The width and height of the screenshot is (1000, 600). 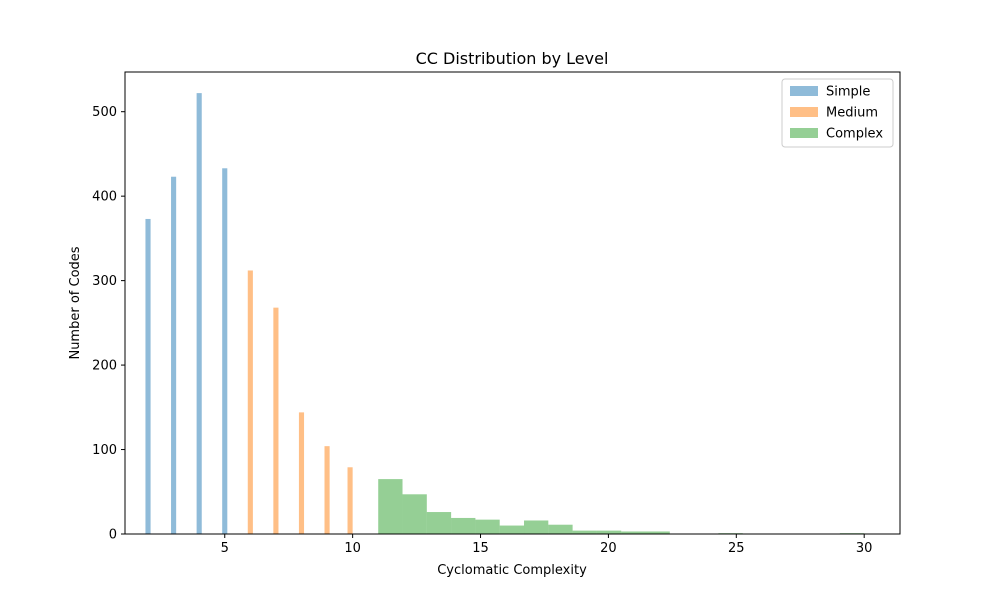 What do you see at coordinates (512, 570) in the screenshot?
I see `x-axis-label: Cyclomatic Complexity` at bounding box center [512, 570].